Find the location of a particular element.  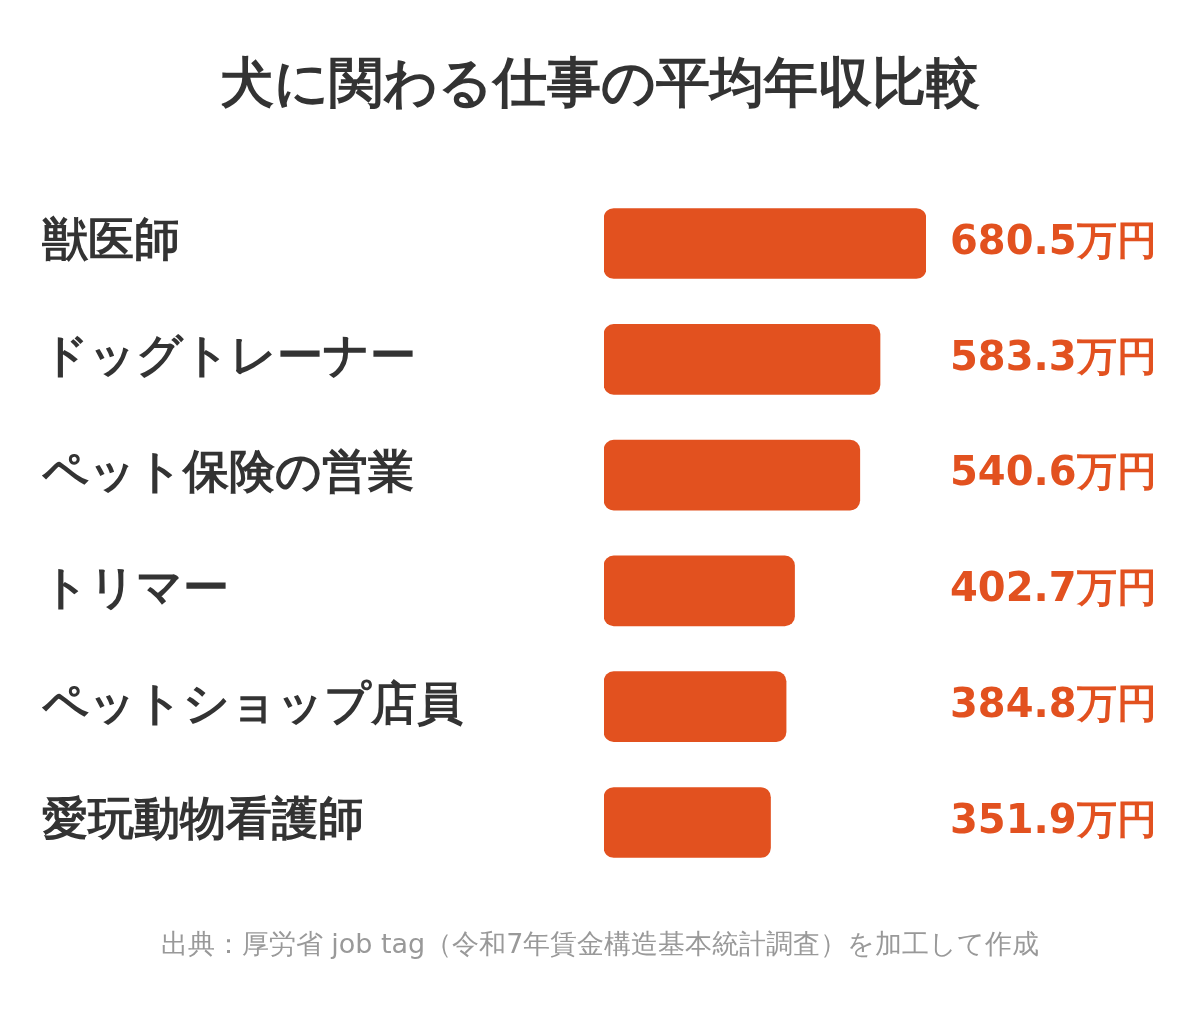

chart-title: 犬に関わる仕事の平均年収比較 is located at coordinates (600, 82).